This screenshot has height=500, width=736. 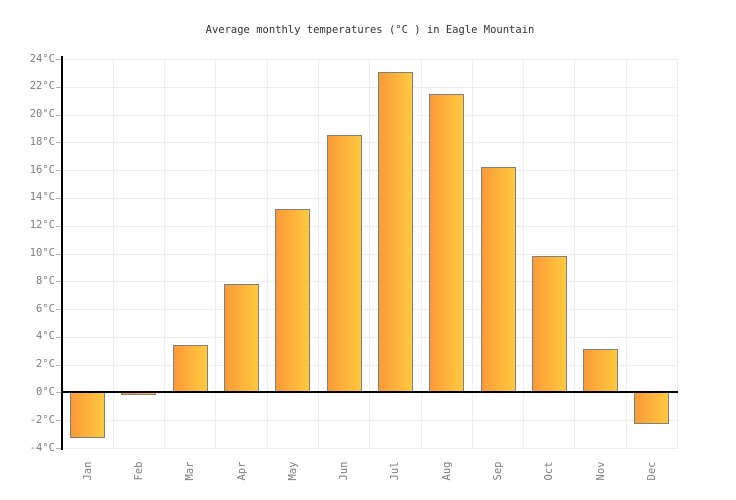 I want to click on y-axis-label: 20°C, so click(x=42, y=114).